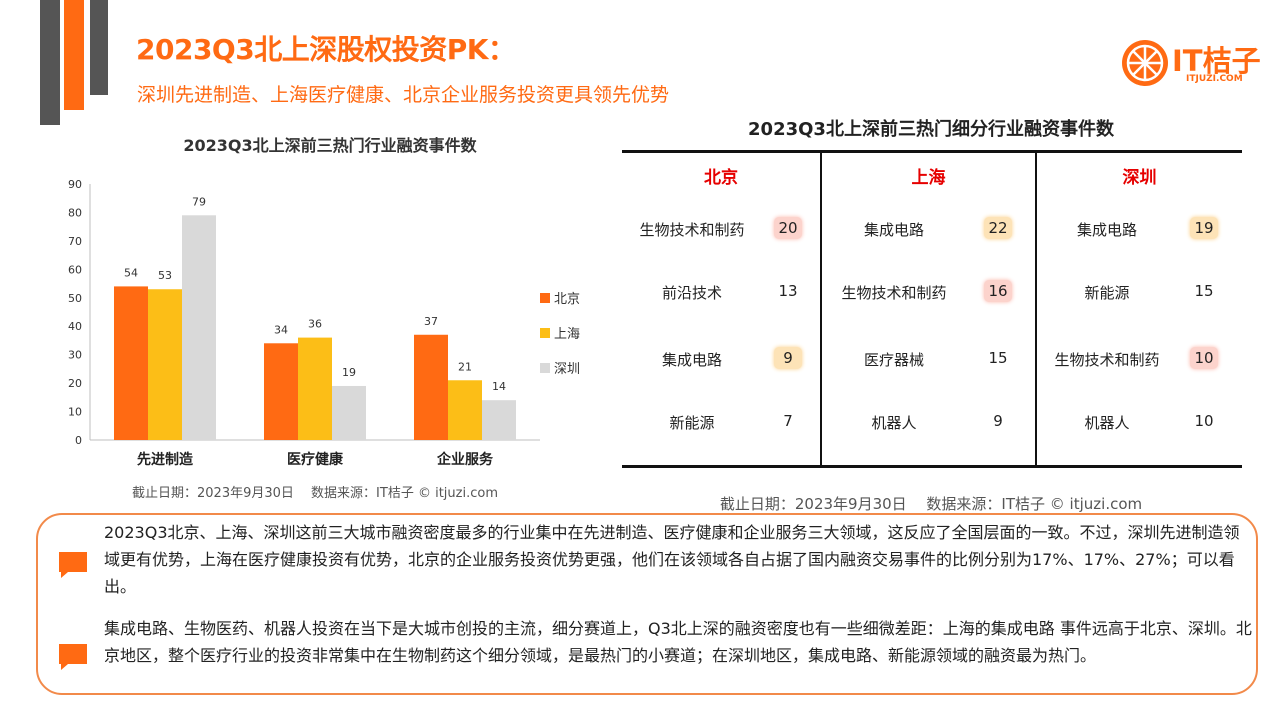  Describe the element at coordinates (928, 178) in the screenshot. I see `column-header-city: 上海` at that location.